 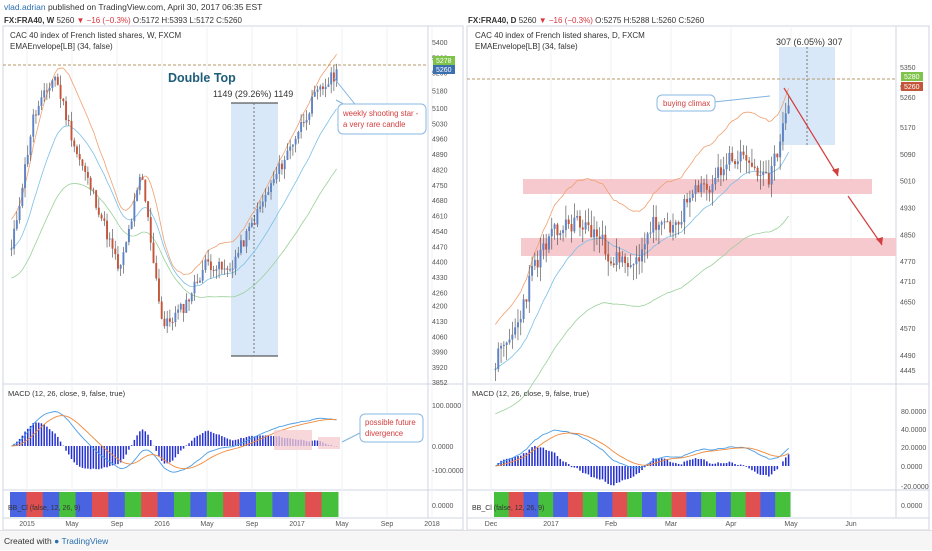 I want to click on left-measure-label: 1149 (29.26%) 1149, so click(x=253, y=94).